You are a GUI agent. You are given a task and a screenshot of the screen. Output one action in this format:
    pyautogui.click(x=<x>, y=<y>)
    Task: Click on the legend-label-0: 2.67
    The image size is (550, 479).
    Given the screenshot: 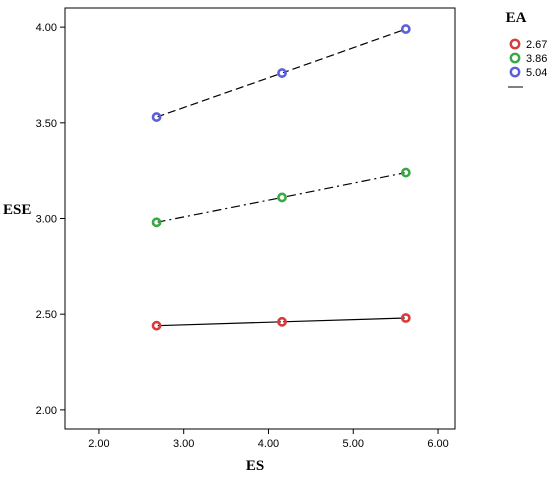 What is the action you would take?
    pyautogui.click(x=536, y=45)
    